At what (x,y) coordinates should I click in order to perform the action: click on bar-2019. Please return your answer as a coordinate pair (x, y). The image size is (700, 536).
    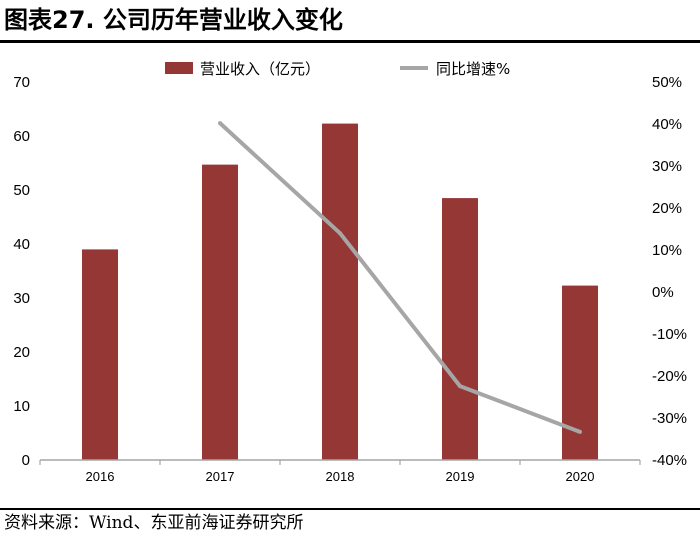
    Looking at the image, I should click on (460, 329).